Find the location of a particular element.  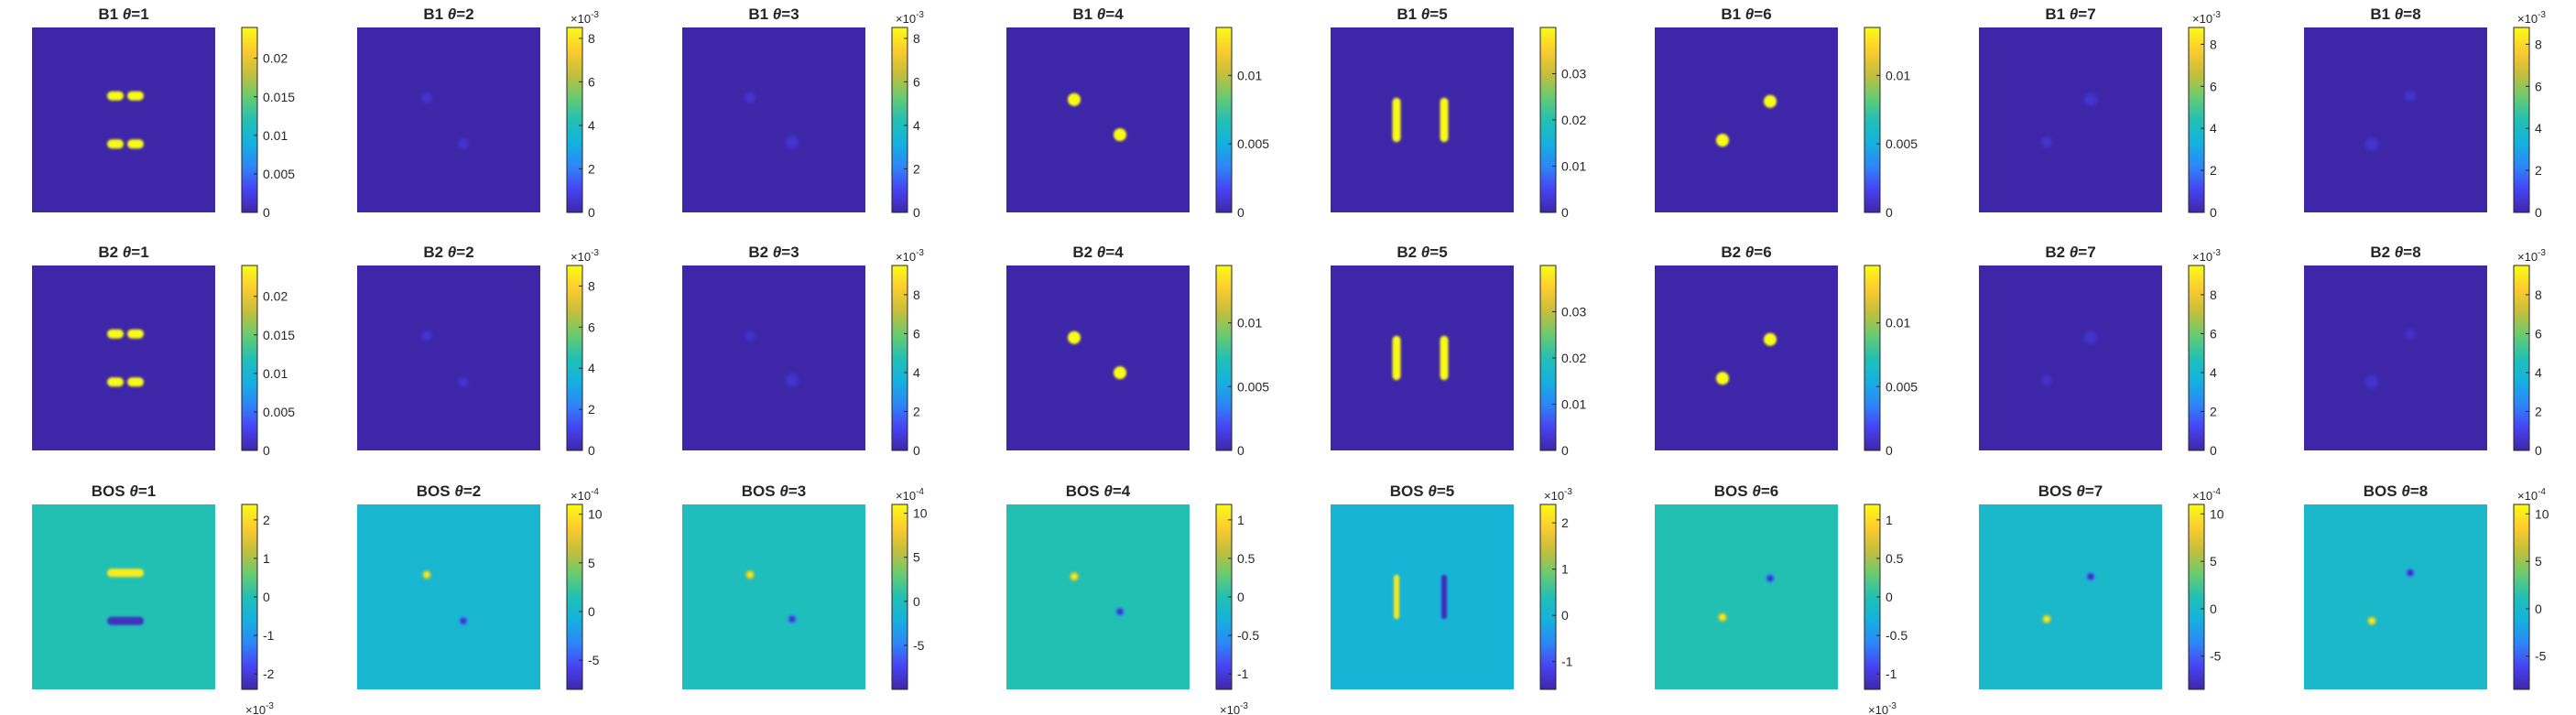

colorbar-tick-label: 4 is located at coordinates (591, 125).